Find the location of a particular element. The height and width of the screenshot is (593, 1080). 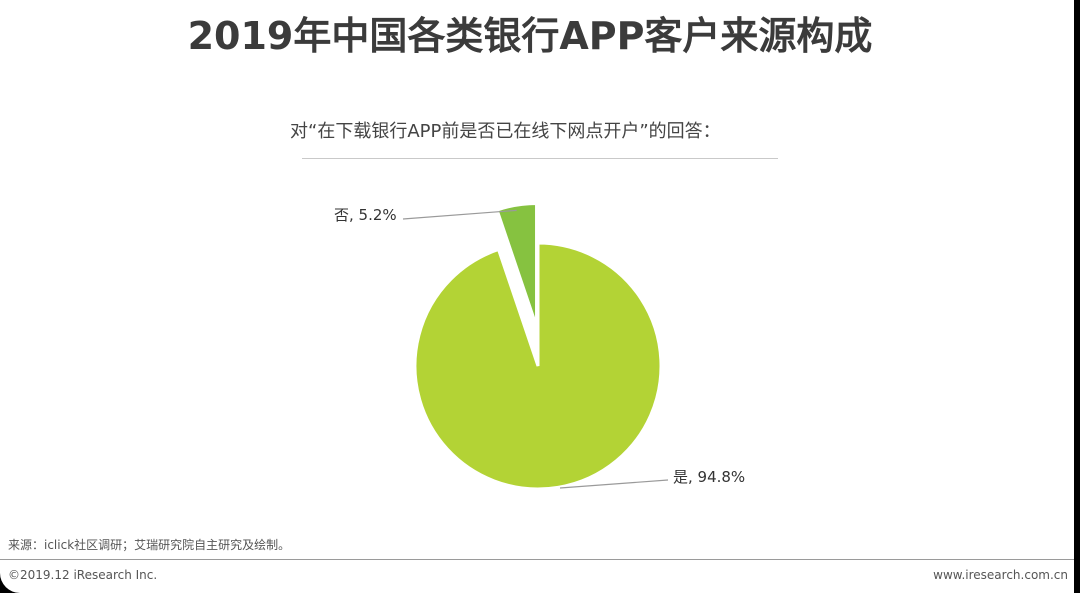

pie-slice-no is located at coordinates (517, 265).